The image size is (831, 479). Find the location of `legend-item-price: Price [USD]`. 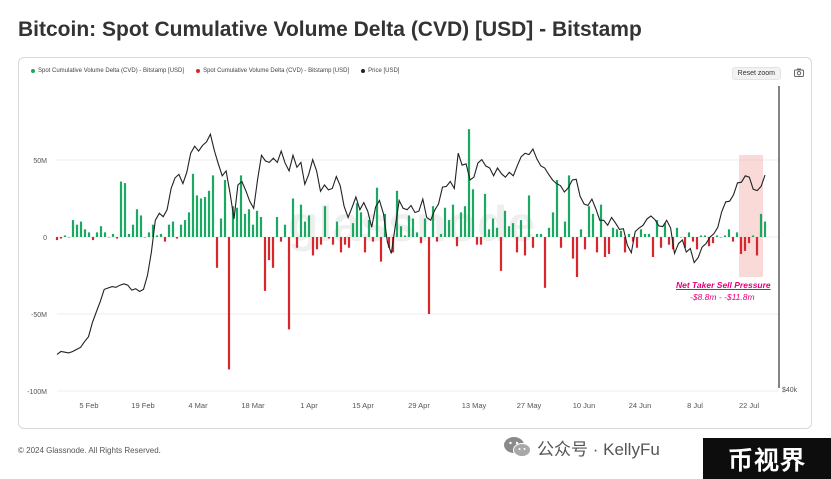

legend-item-price: Price [USD] is located at coordinates (380, 71).